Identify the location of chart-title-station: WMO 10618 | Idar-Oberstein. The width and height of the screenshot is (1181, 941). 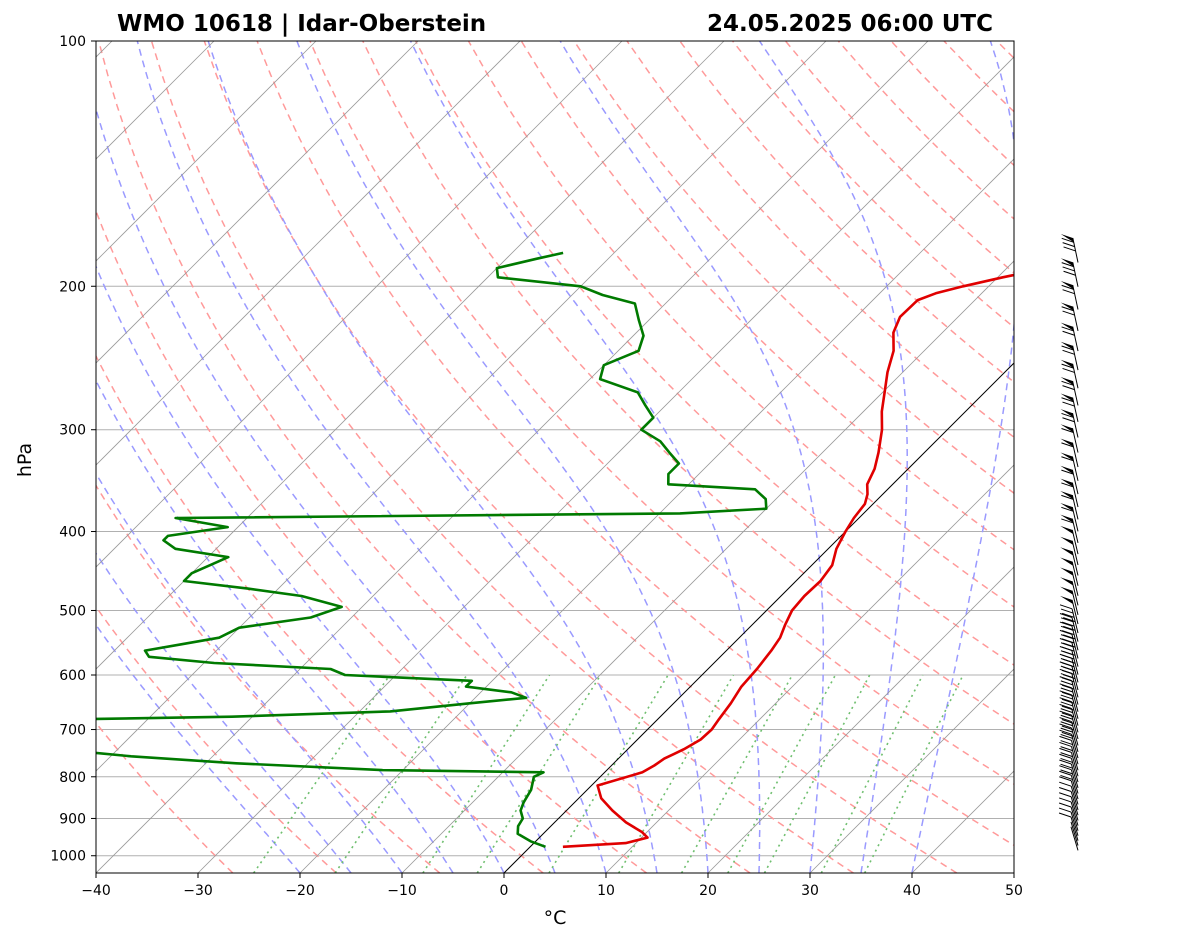
(301, 24).